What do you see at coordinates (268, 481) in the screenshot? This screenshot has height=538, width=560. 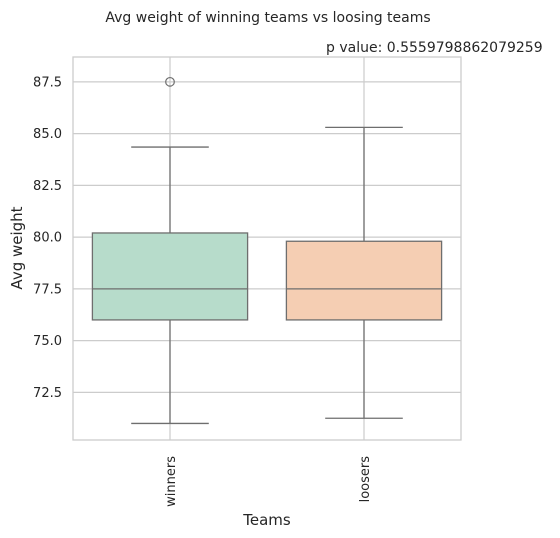 I see `x-tick-labels: winners loosers` at bounding box center [268, 481].